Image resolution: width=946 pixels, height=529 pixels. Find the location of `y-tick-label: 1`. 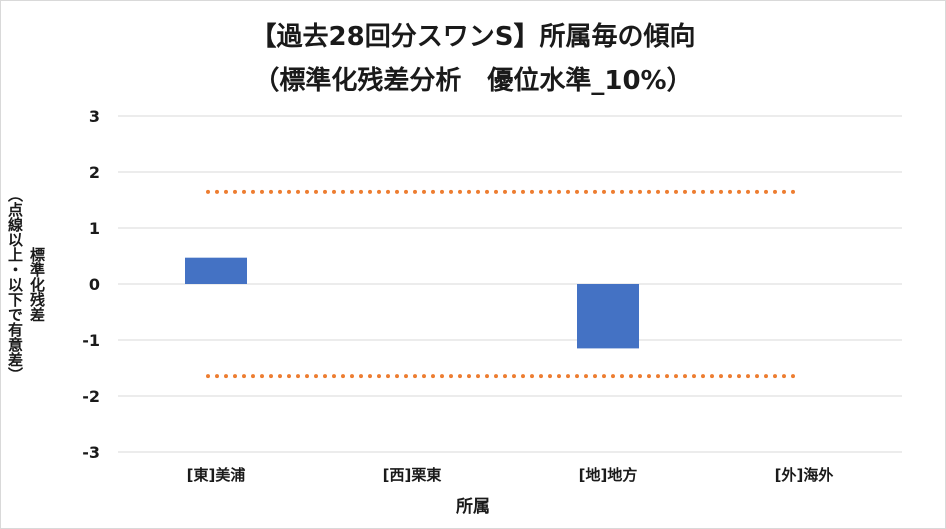

y-tick-label: 1 is located at coordinates (94, 228).